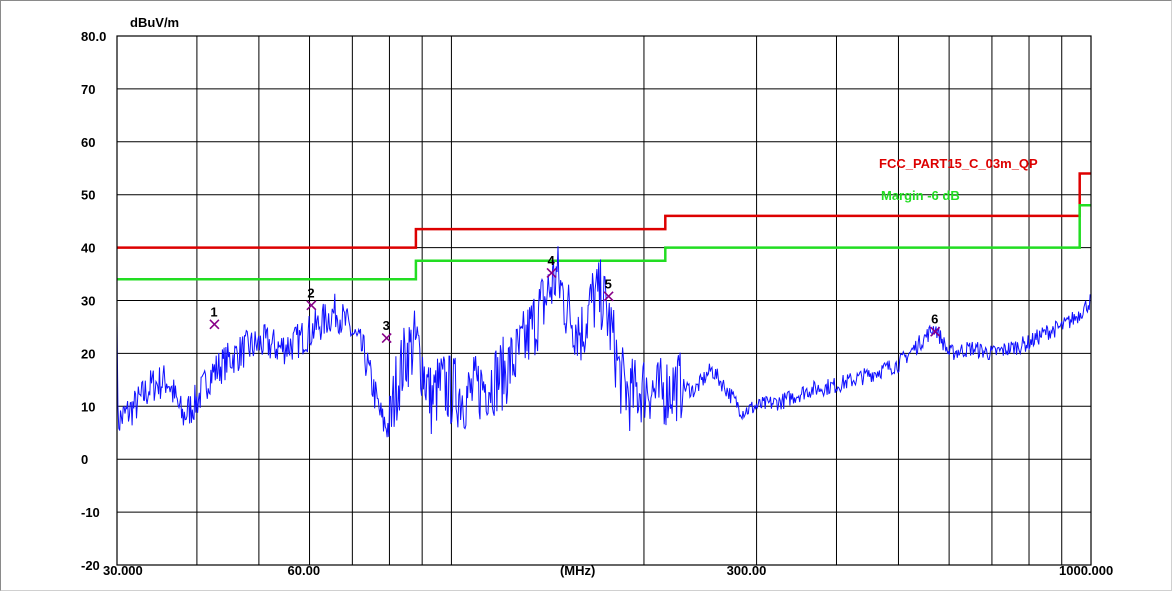 This screenshot has width=1174, height=594. I want to click on y-tick-label: 80.0, so click(93, 36).